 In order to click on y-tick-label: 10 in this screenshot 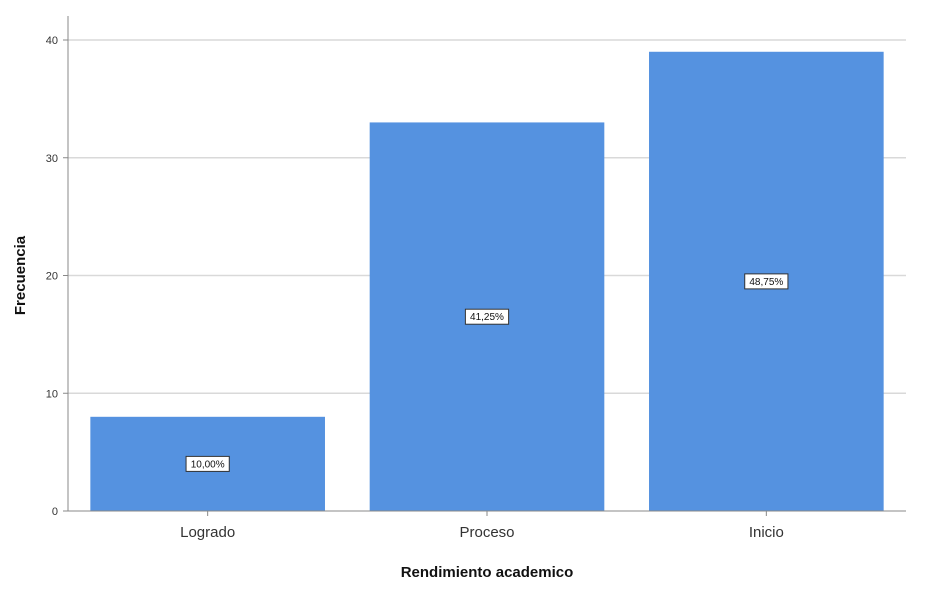, I will do `click(52, 394)`.